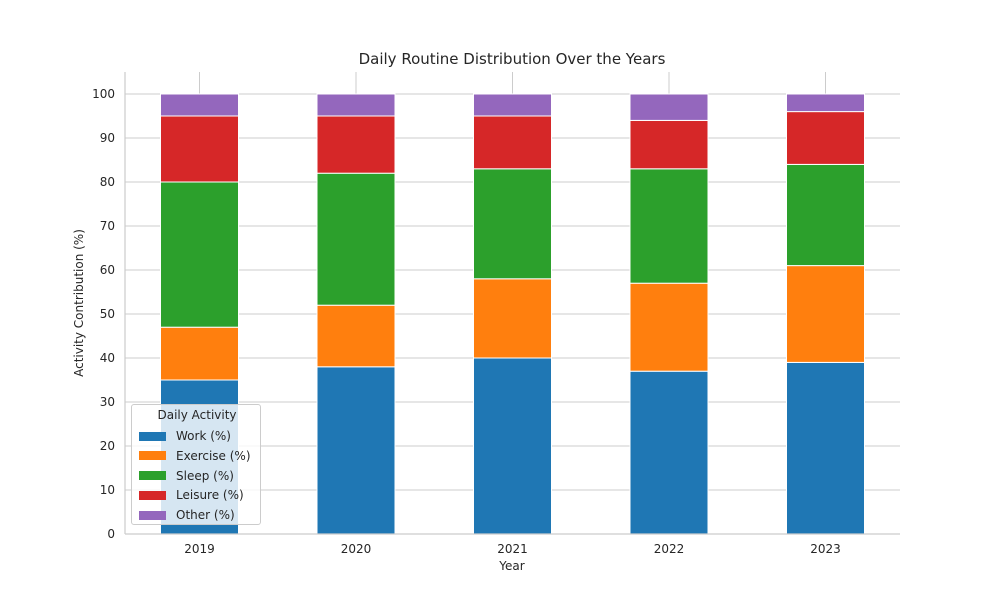  I want to click on legend-label: Other (%), so click(205, 515).